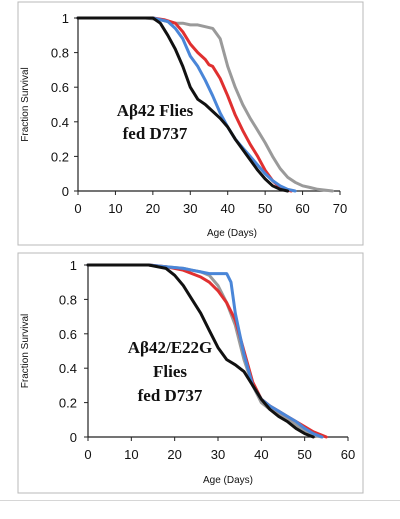 The height and width of the screenshot is (519, 400). I want to click on annotation-line-2: fed D737, so click(155, 133).